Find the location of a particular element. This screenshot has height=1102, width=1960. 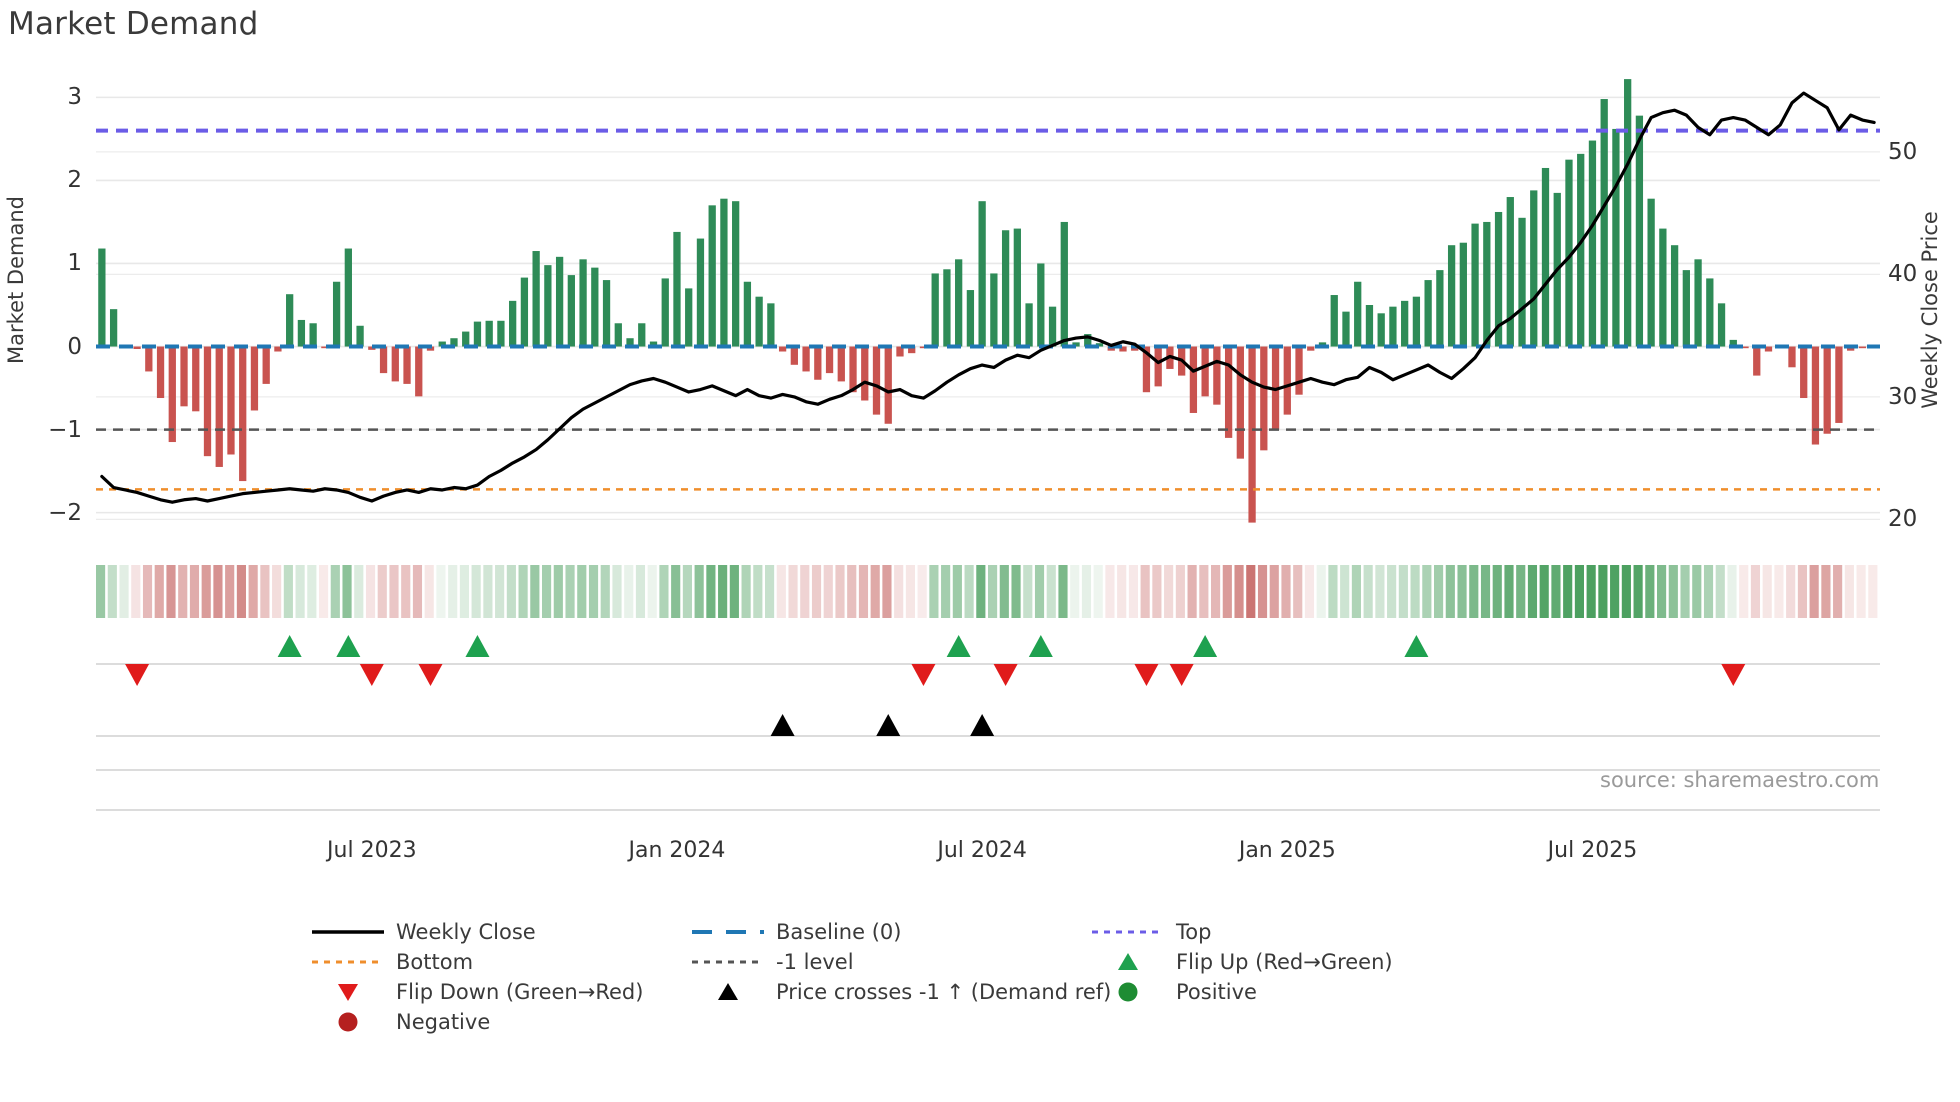

y-axis-right-ticks: 20 30 40 50 is located at coordinates (1919, 305).